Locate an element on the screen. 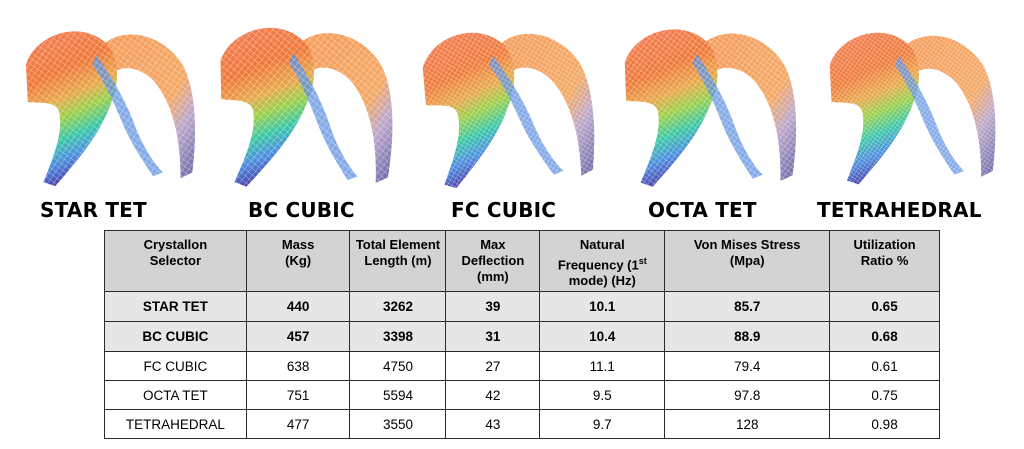 This screenshot has width=1024, height=449. bc-cubic-shell-render is located at coordinates (310, 99).